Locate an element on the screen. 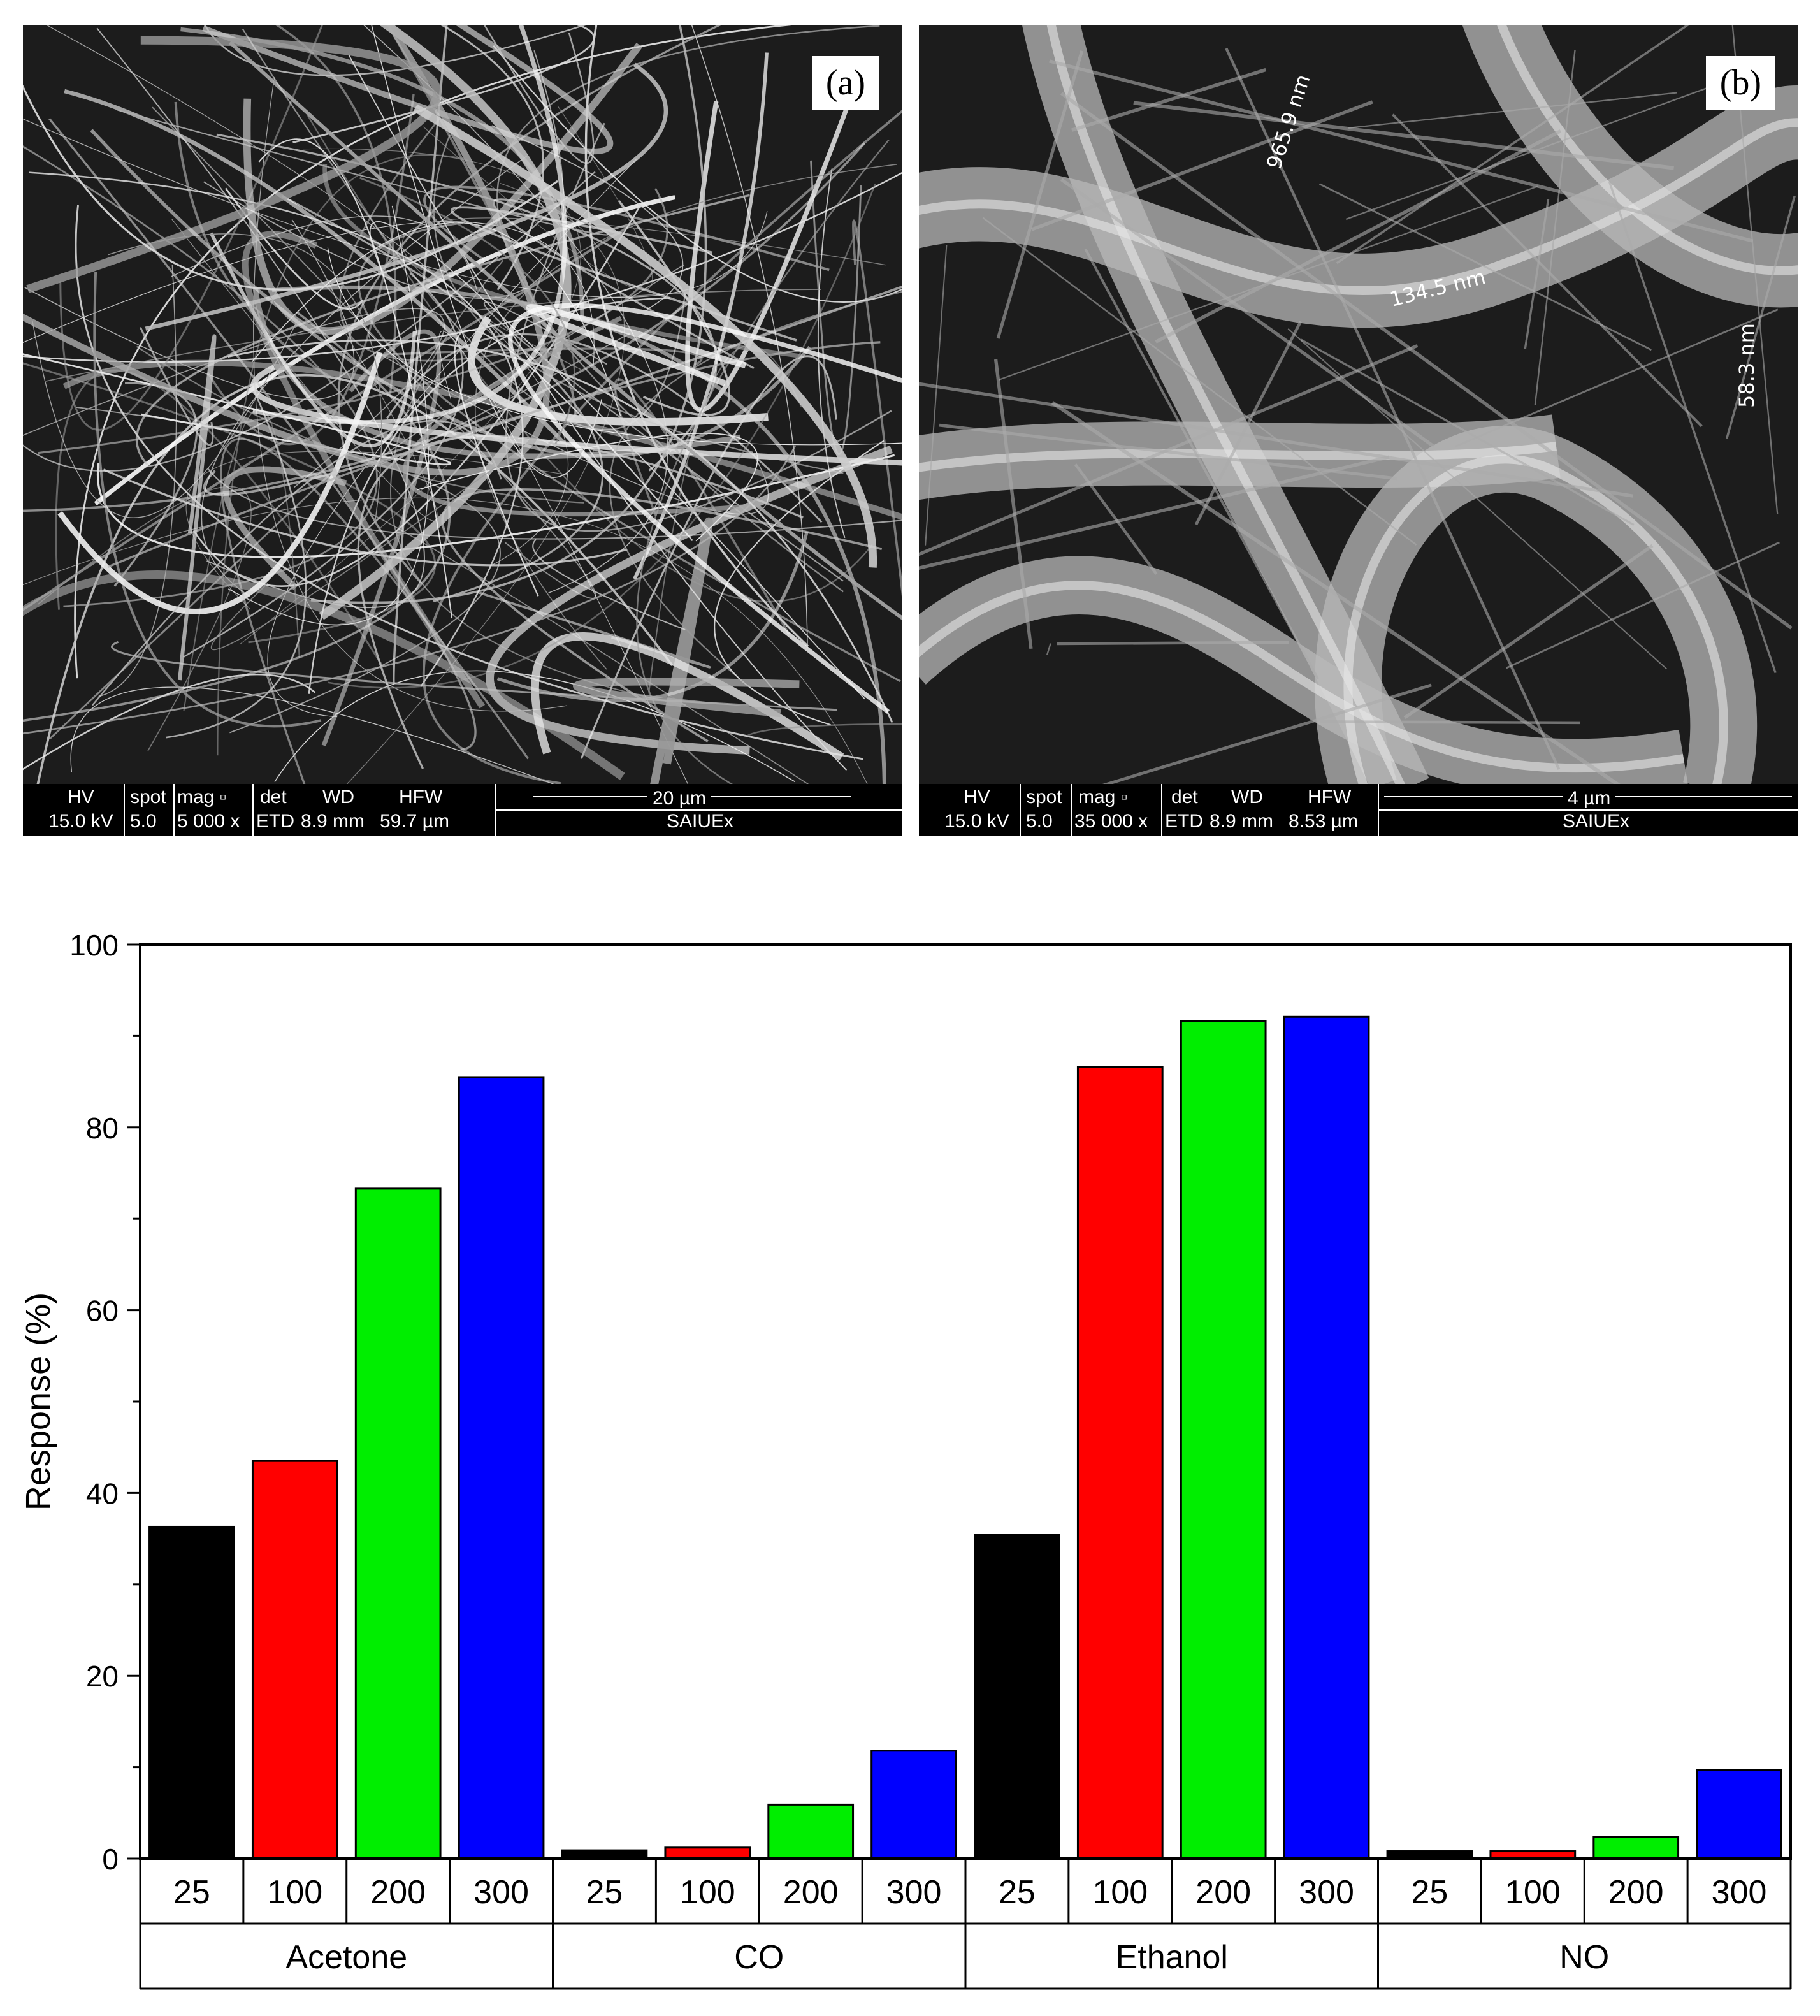 The width and height of the screenshot is (1820, 2016). databar-value-spot: 5.0 is located at coordinates (1039, 821).